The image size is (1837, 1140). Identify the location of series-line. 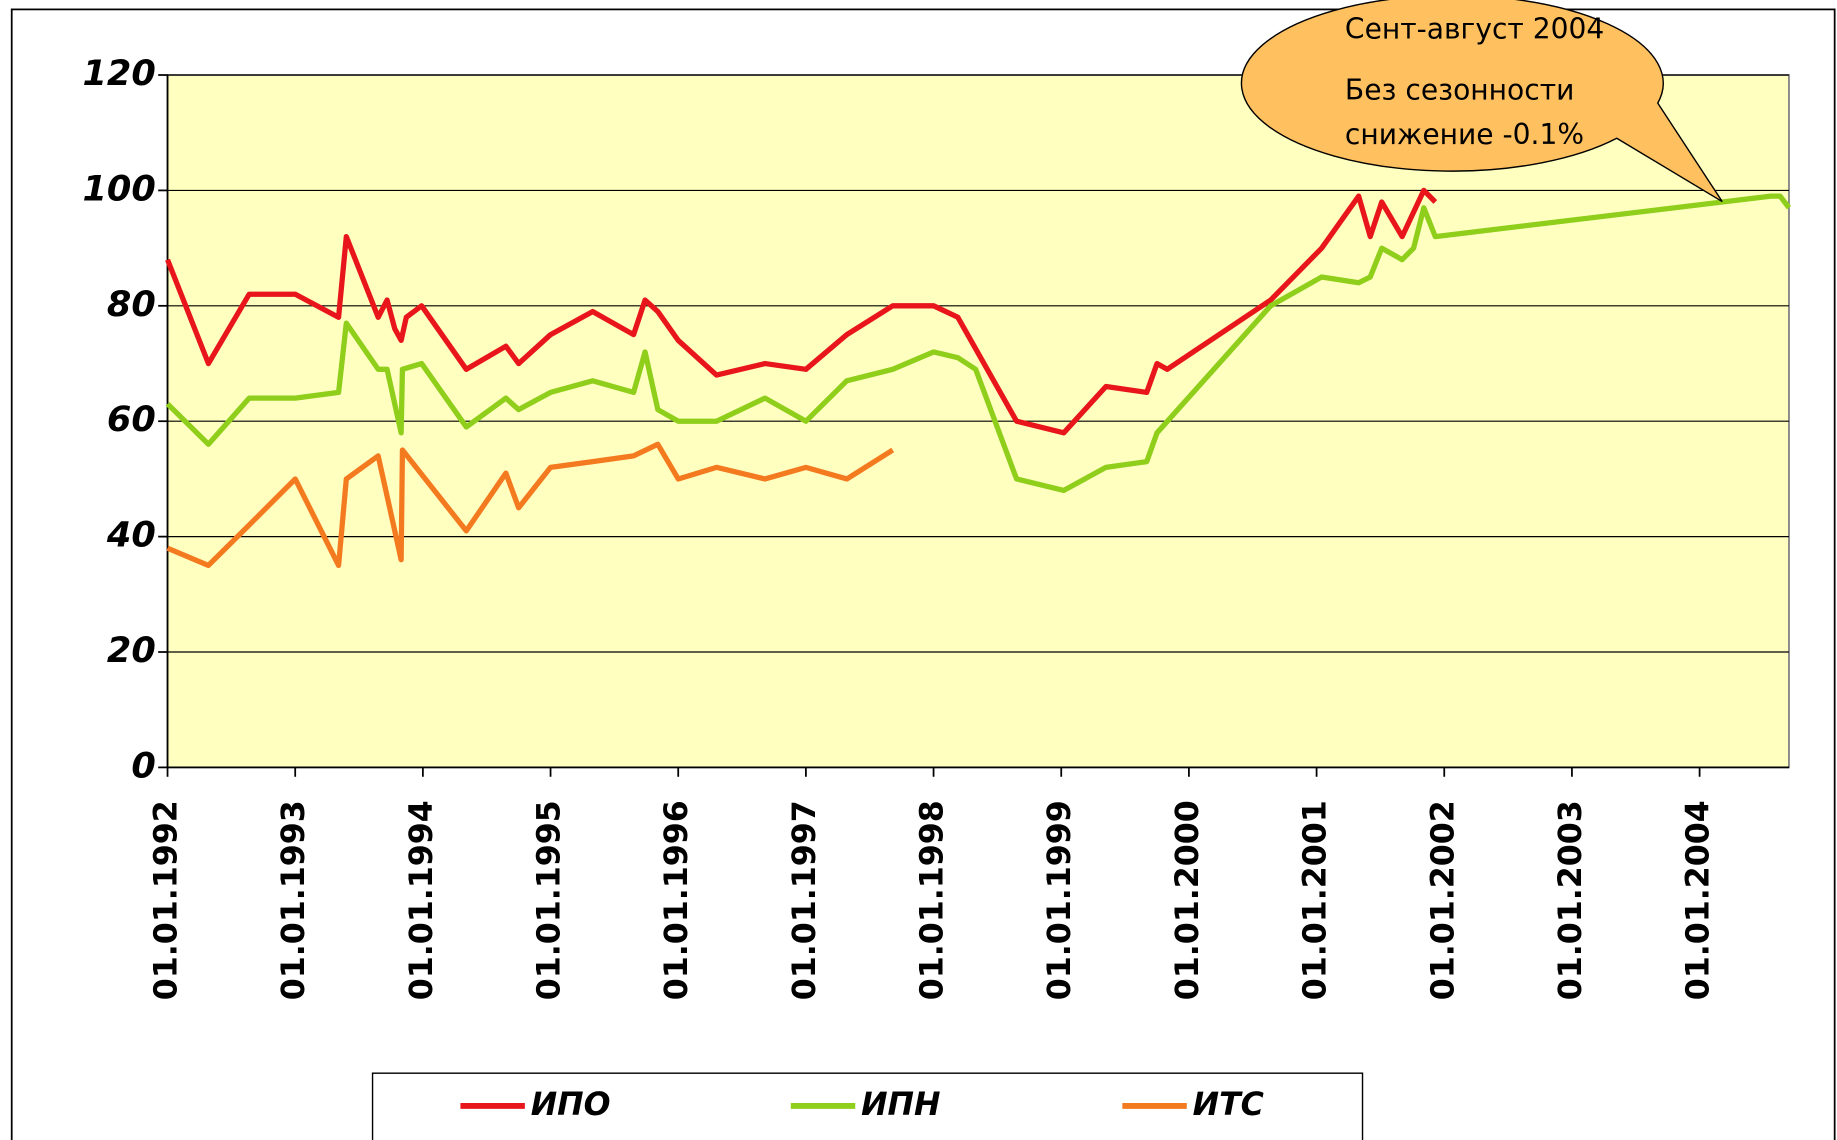
(530, 505).